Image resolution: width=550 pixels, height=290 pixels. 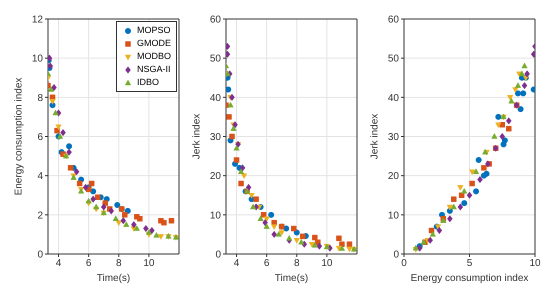 What do you see at coordinates (404, 264) in the screenshot?
I see `x-tick-label: 0` at bounding box center [404, 264].